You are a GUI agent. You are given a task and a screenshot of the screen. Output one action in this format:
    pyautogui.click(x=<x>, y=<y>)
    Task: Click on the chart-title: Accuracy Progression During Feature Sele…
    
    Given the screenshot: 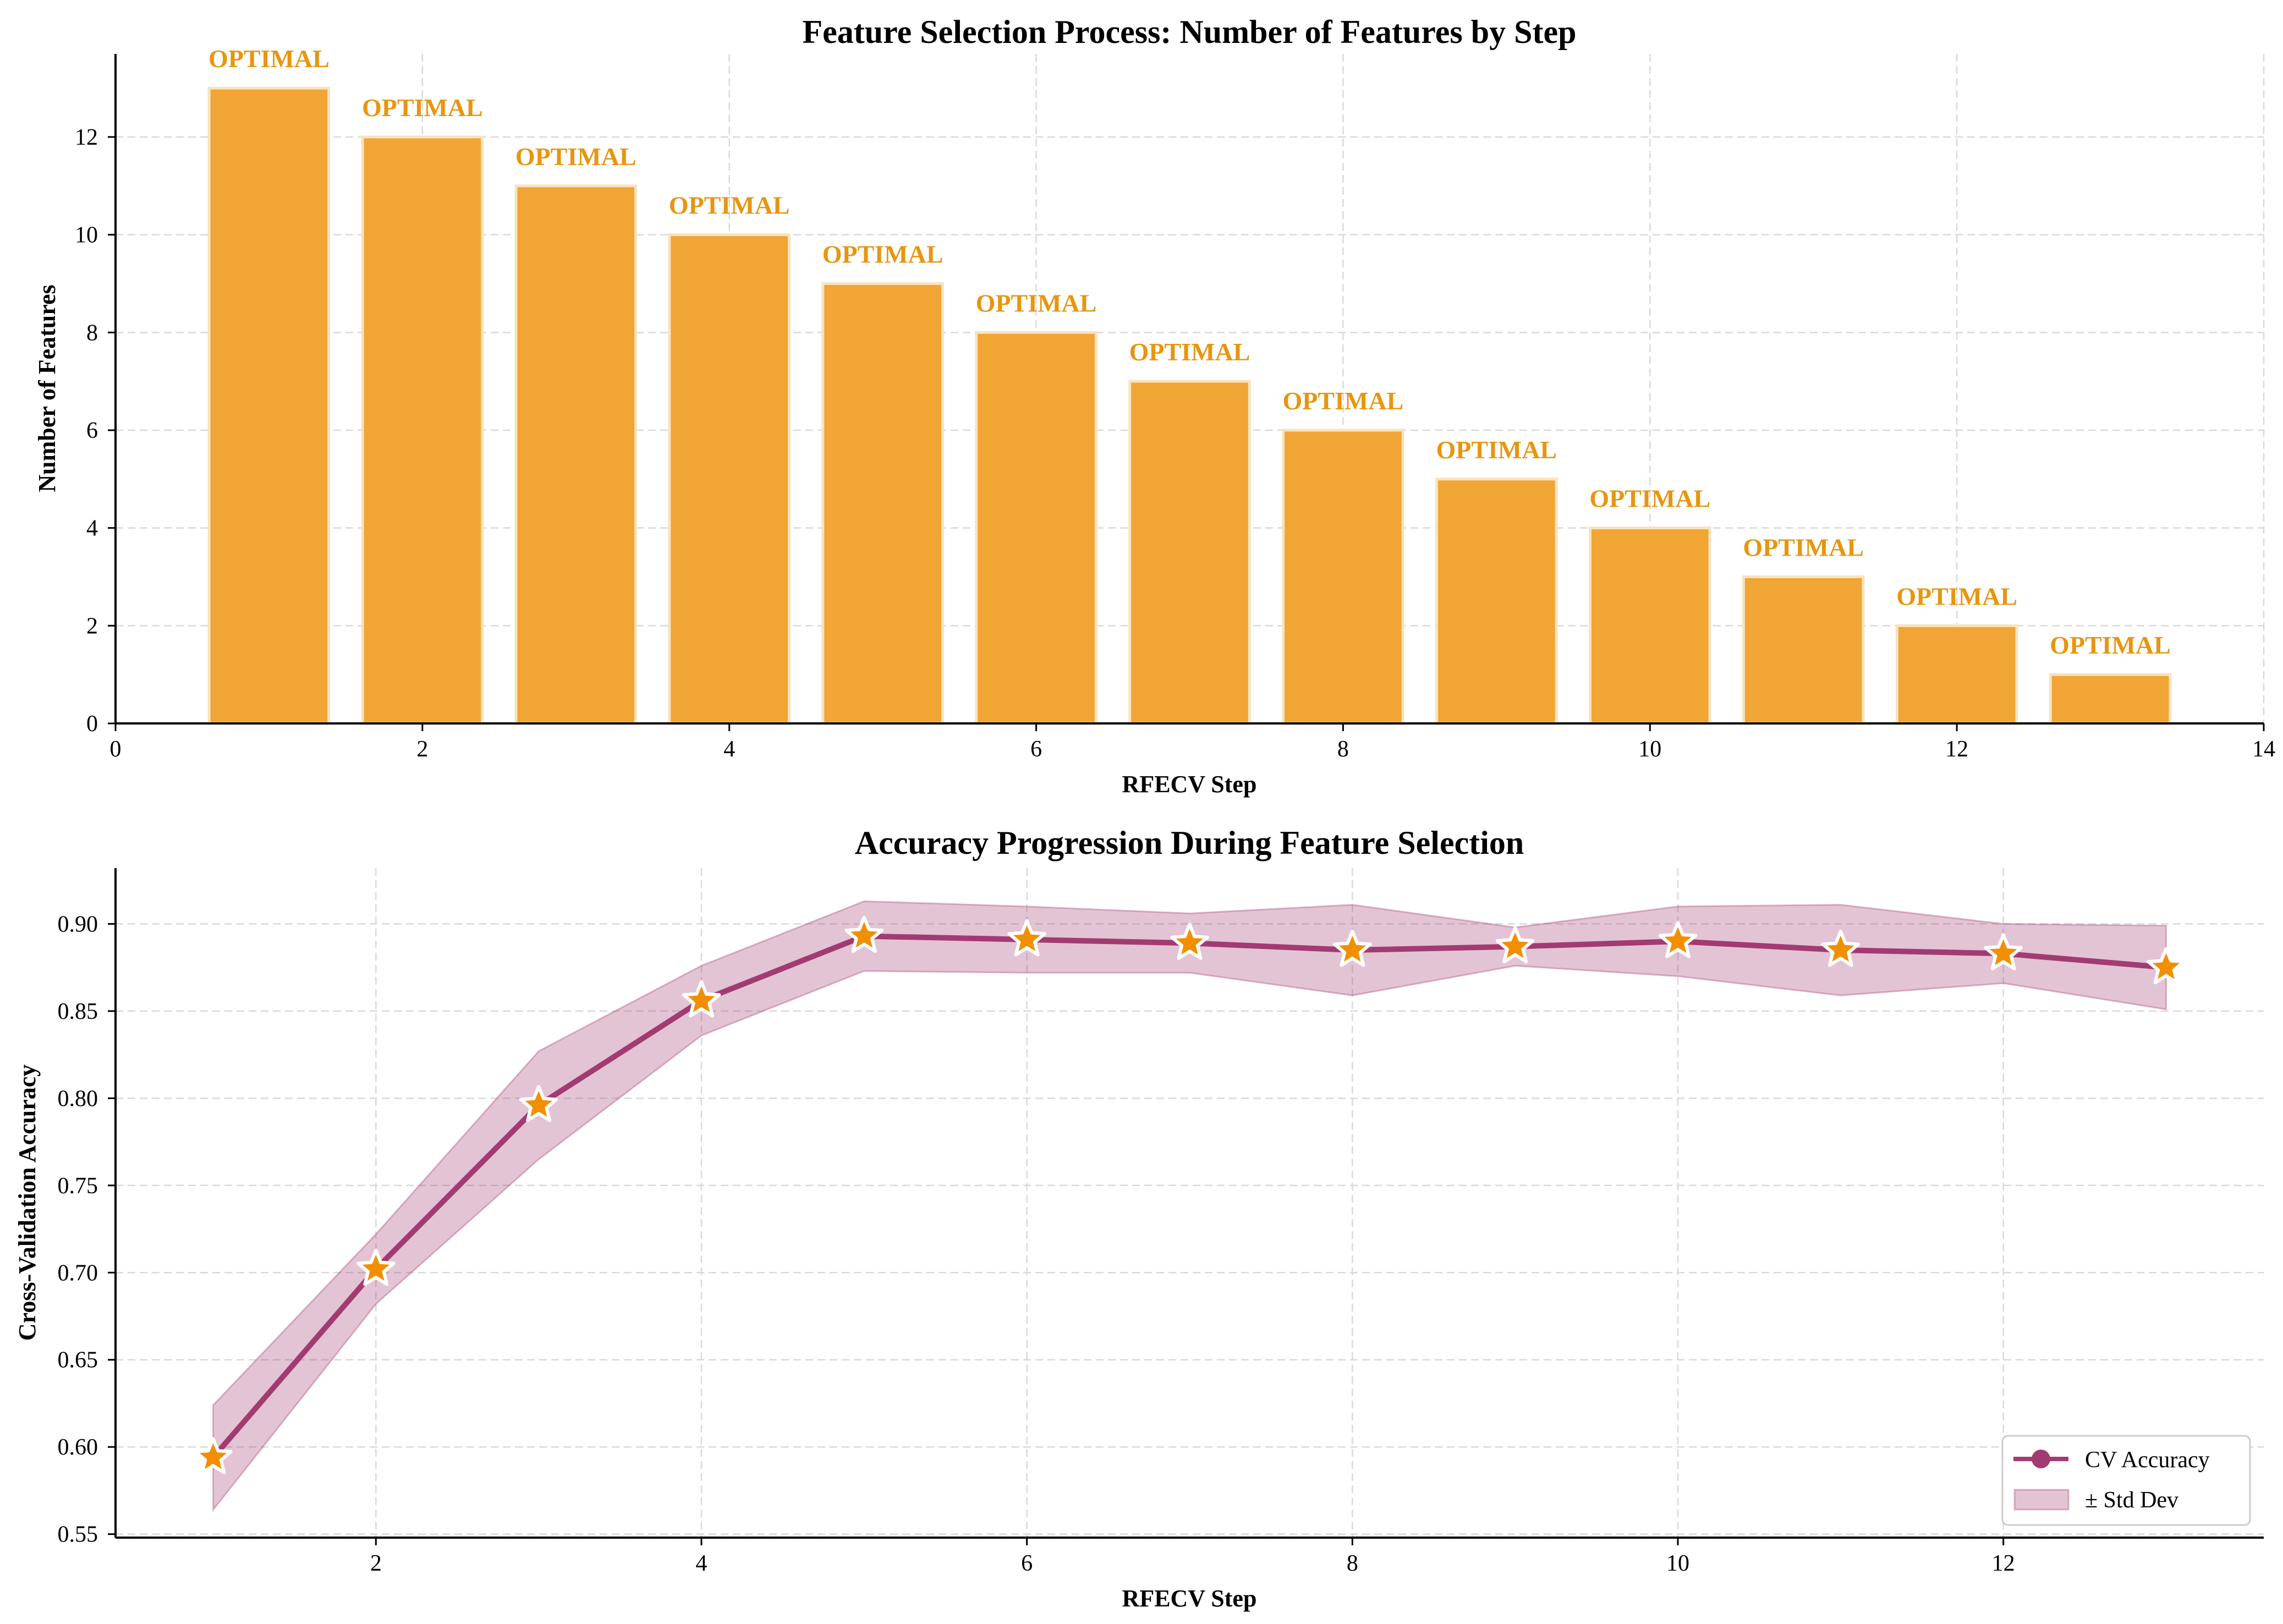 What is the action you would take?
    pyautogui.click(x=1189, y=843)
    